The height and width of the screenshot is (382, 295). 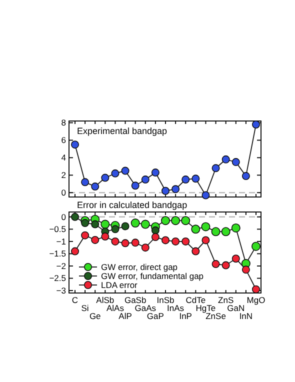 I want to click on y-tick-label: −1.5, so click(x=57, y=253).